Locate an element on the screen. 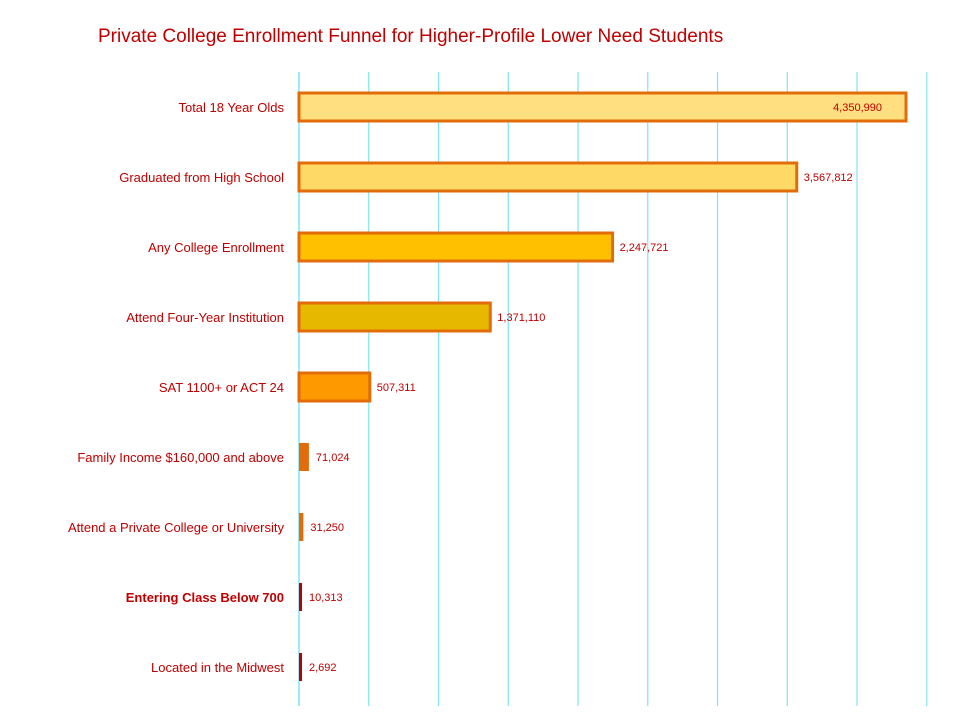  category-label: Any College Enrollment is located at coordinates (216, 247).